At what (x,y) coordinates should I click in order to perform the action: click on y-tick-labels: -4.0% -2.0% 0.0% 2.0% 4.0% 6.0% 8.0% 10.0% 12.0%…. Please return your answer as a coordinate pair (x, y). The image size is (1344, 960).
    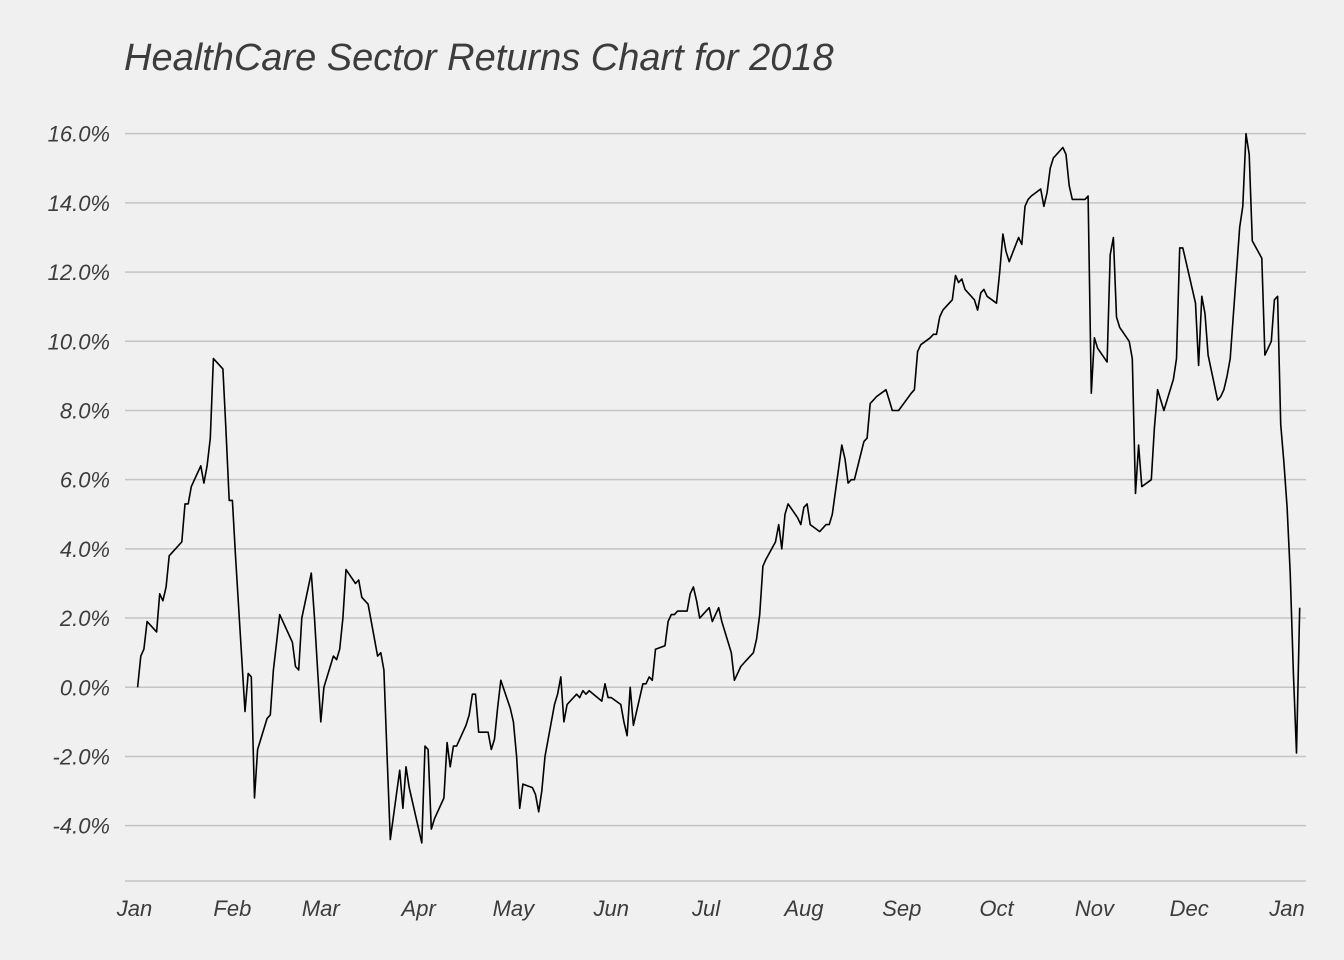
    Looking at the image, I should click on (79, 480).